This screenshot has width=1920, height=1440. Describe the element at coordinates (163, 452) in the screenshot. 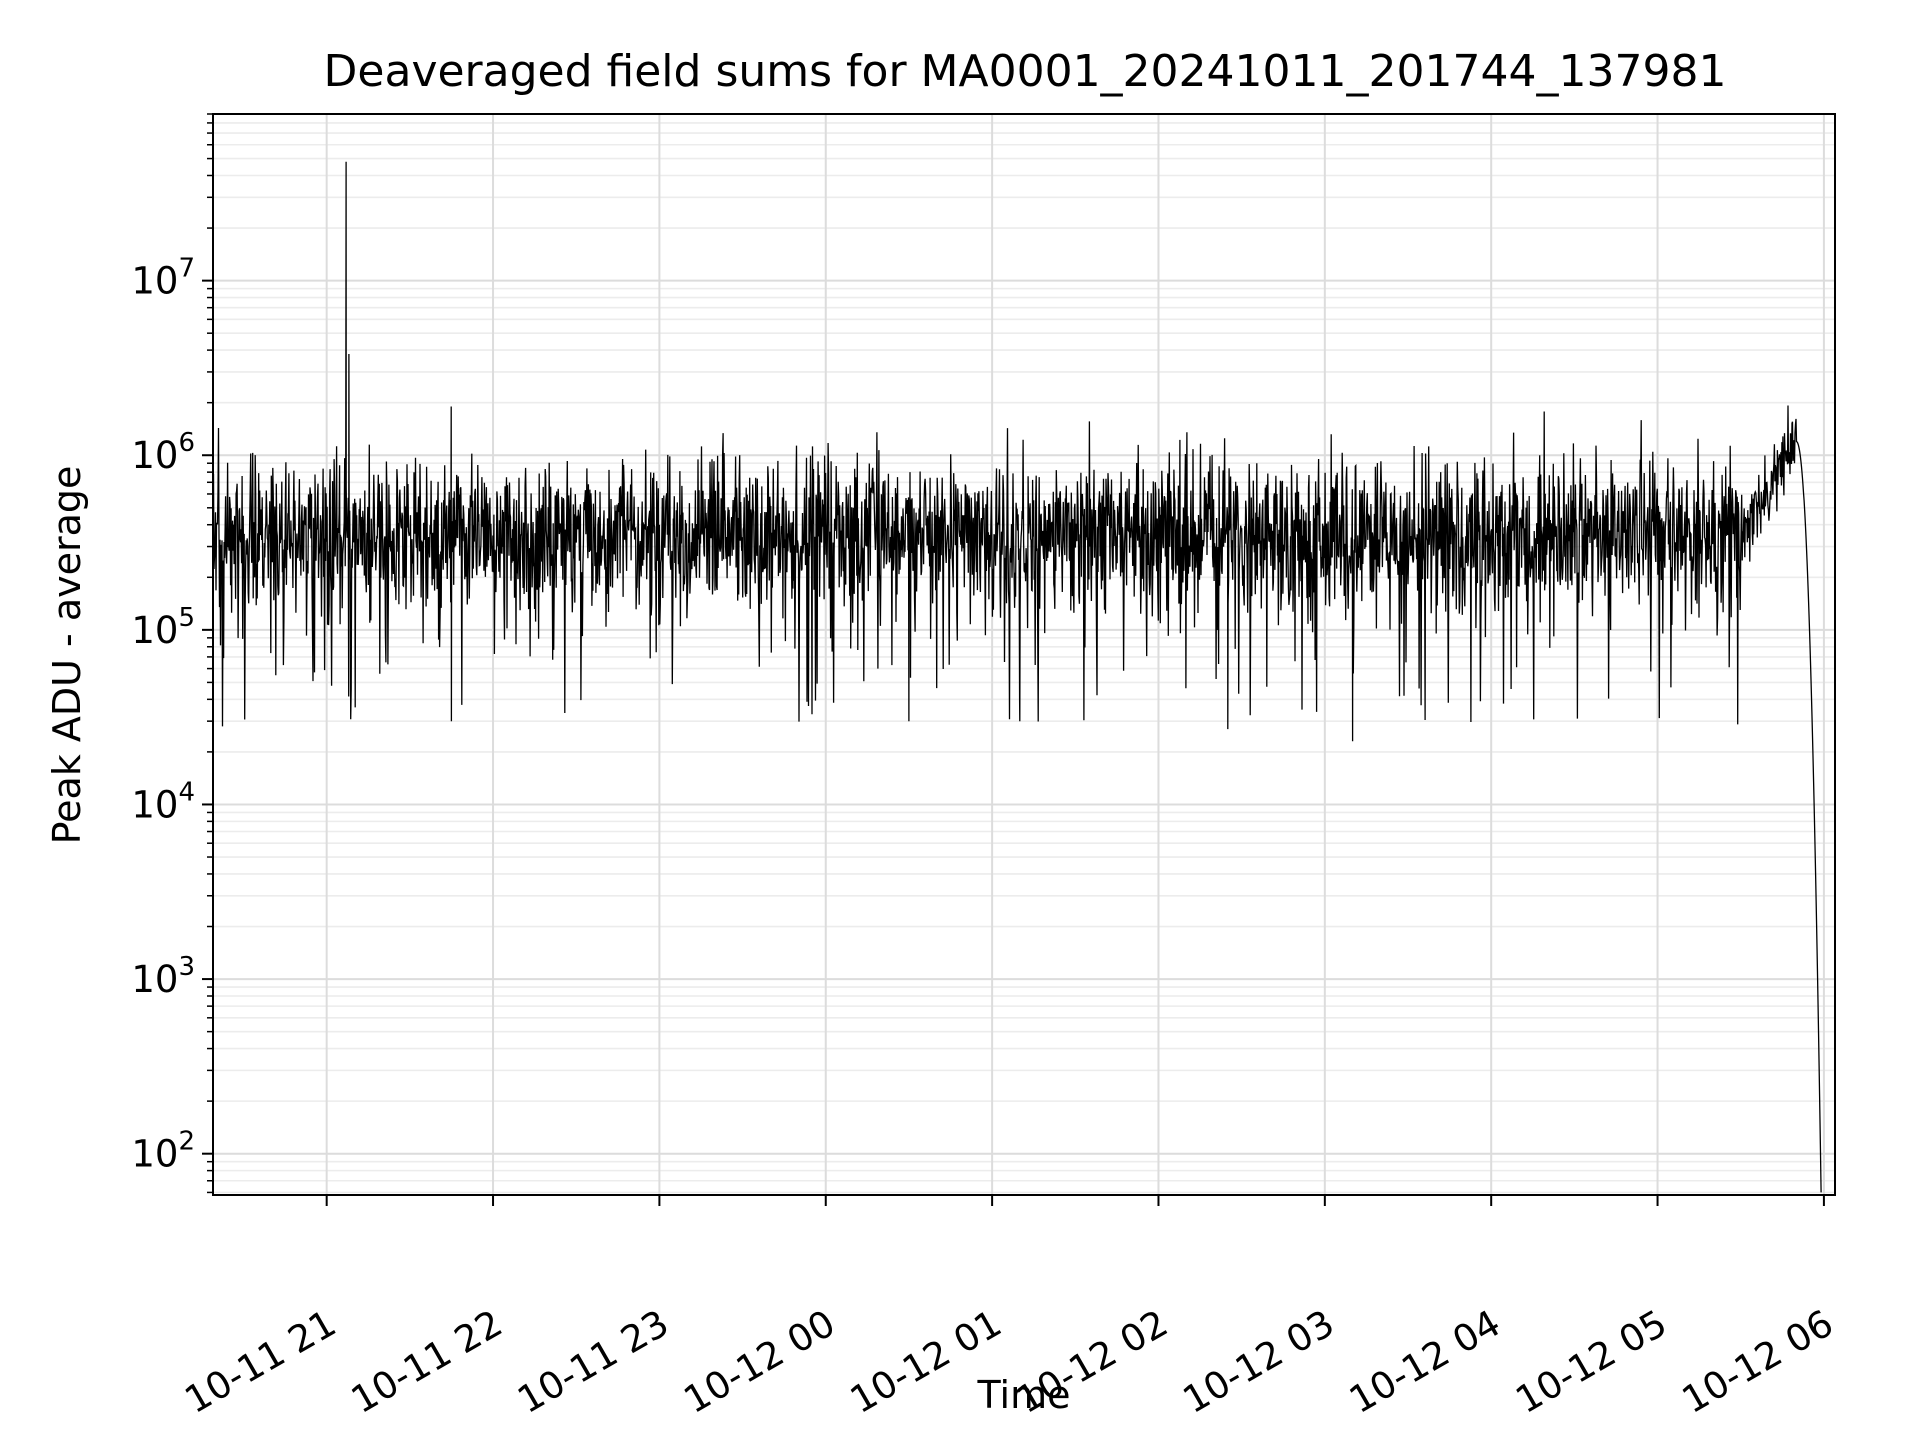

I see `y-tick-label: 10⁶` at that location.